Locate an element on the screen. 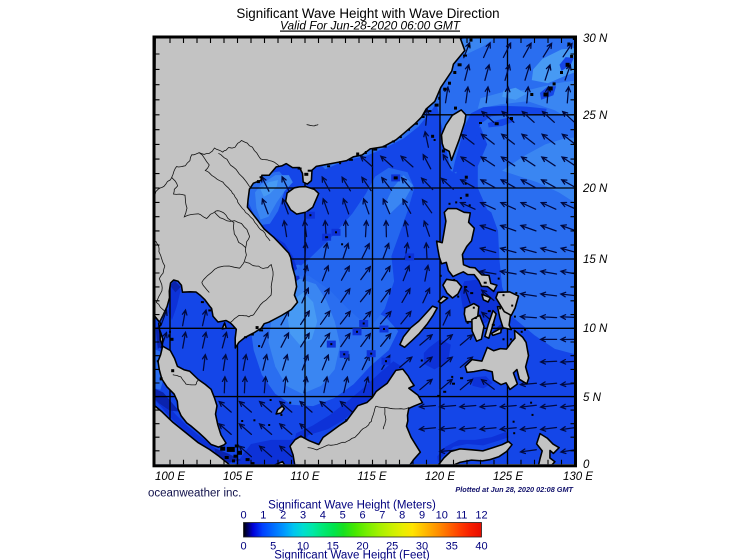 Image resolution: width=755 pixels, height=560 pixels. svg-text: 6 is located at coordinates (362, 516).